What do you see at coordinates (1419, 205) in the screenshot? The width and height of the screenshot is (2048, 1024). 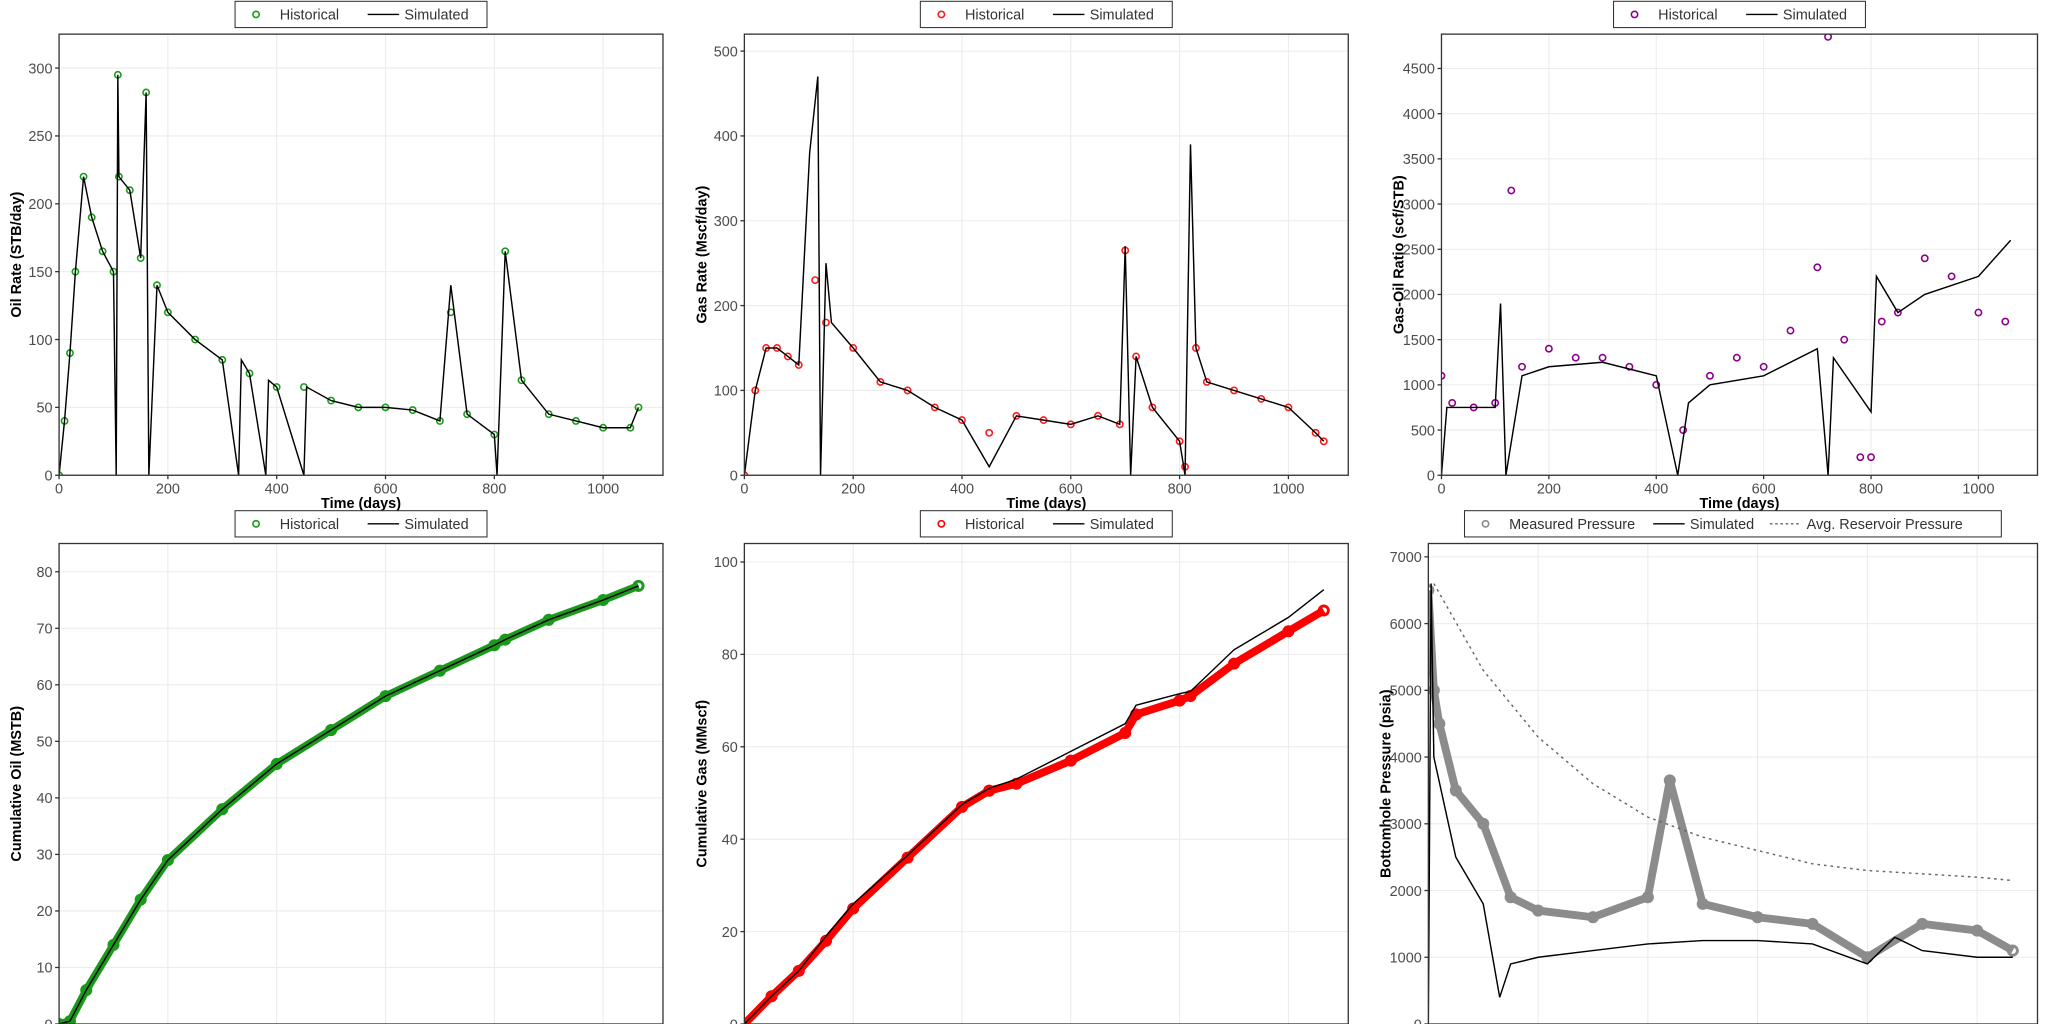 I see `y-tick-label: 3000` at bounding box center [1419, 205].